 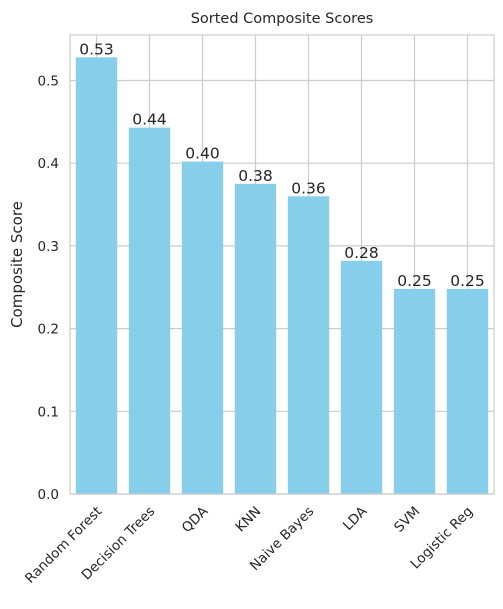 I want to click on bar-value-label: 0.28, so click(x=361, y=253).